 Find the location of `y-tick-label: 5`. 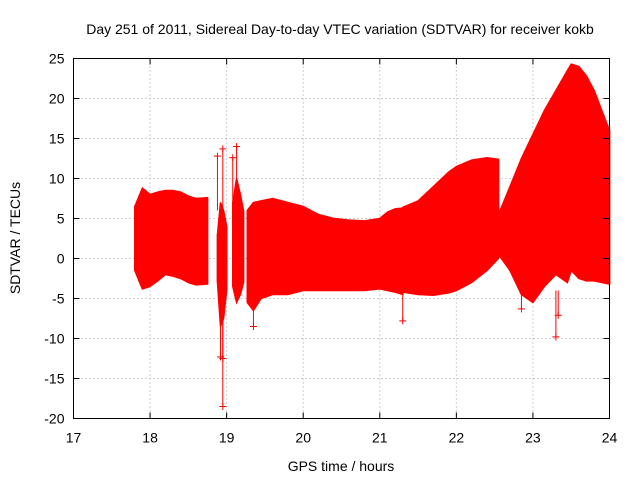

y-tick-label: 5 is located at coordinates (61, 219).